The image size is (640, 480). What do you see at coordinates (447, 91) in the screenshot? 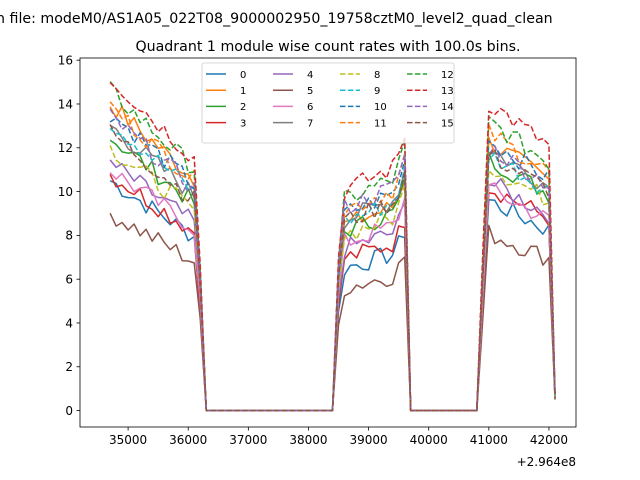
I see `legend-label-13: 13` at bounding box center [447, 91].